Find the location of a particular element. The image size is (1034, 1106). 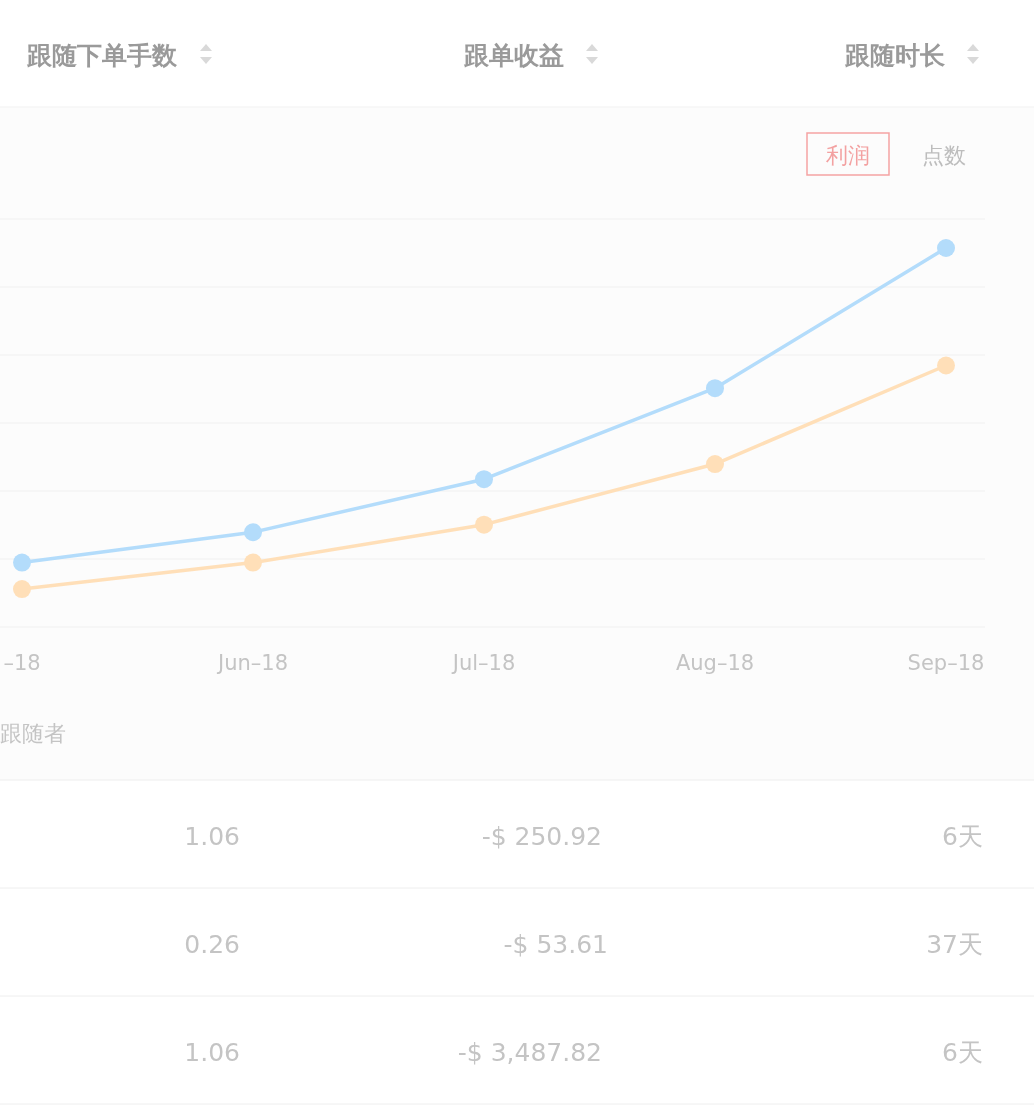

text: 37天 is located at coordinates (954, 944).